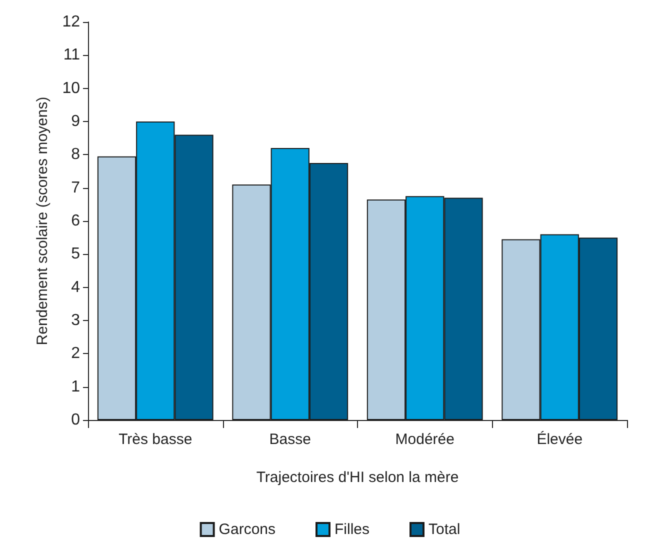 The width and height of the screenshot is (660, 546). Describe the element at coordinates (75, 121) in the screenshot. I see `y-tick-label: 9` at that location.